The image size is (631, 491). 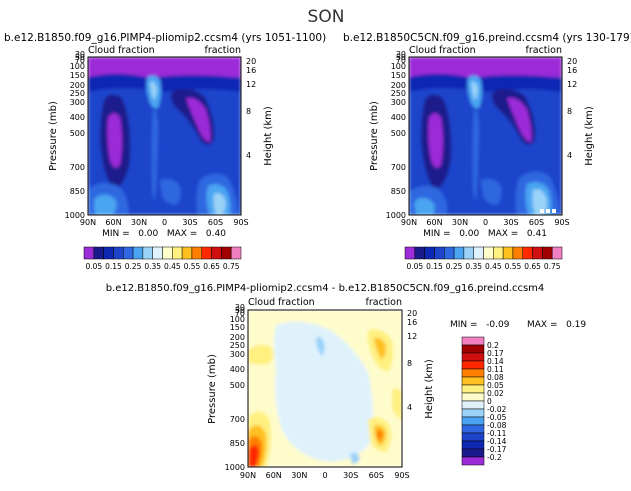 What do you see at coordinates (494, 457) in the screenshot?
I see `colorbar-label: -0.2` at bounding box center [494, 457].